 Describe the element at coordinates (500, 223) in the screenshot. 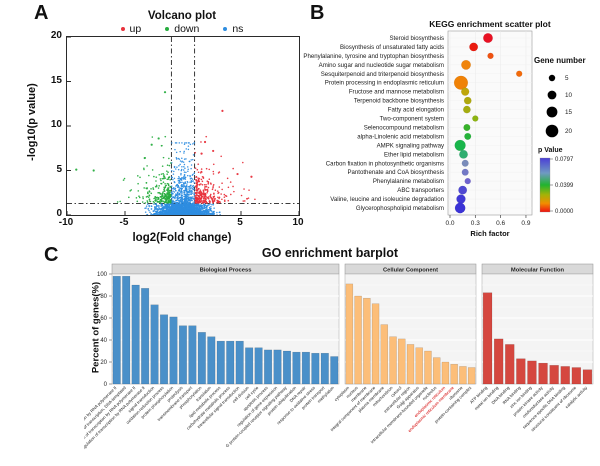

I see `kegg-xtick-label: 0.6` at that location.